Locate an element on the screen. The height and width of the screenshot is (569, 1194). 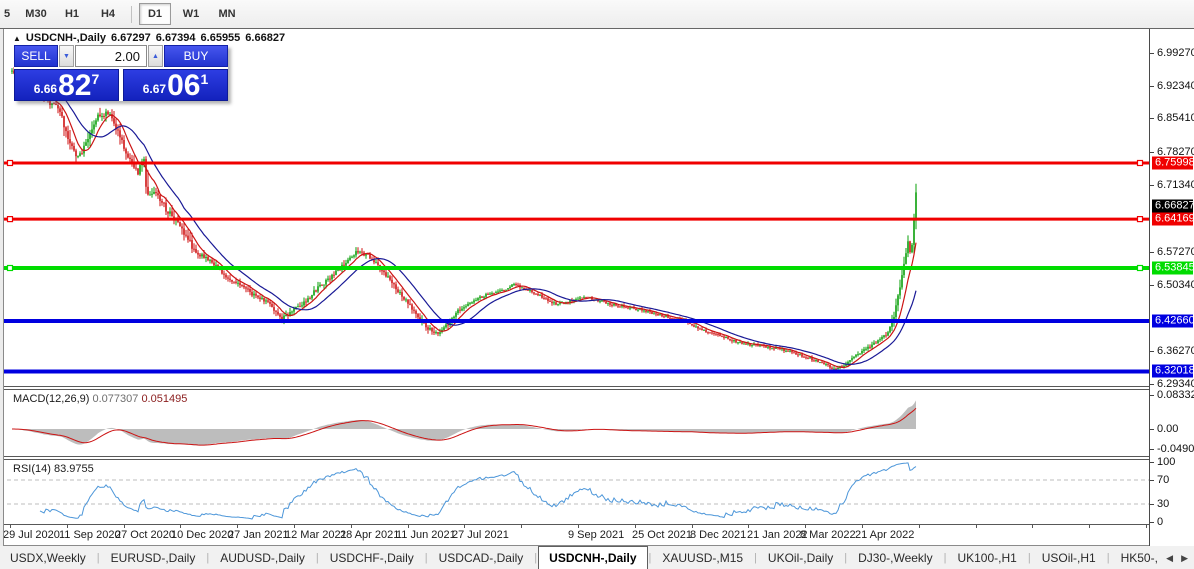
timeframe-button-5: 5 is located at coordinates (7, 14).